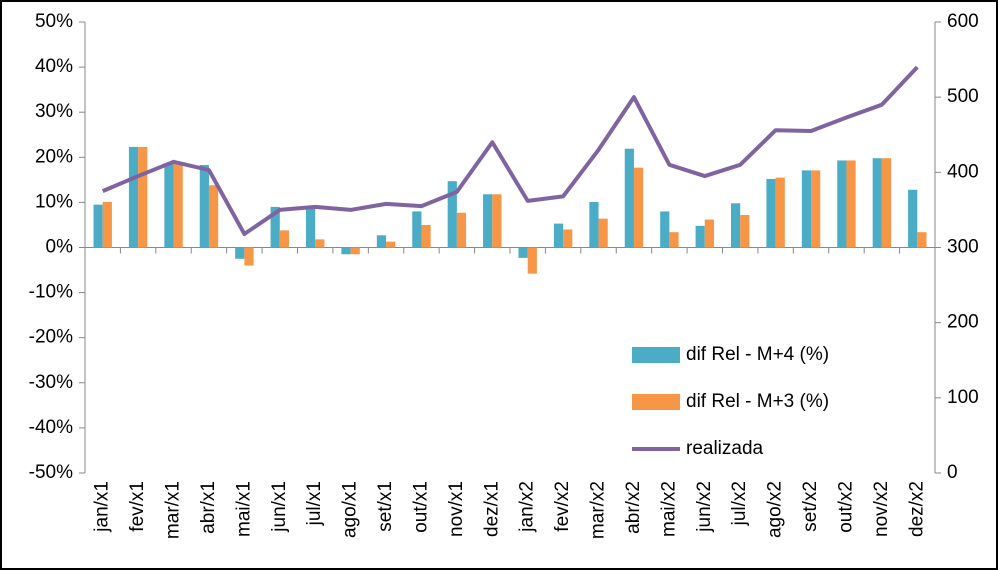 This screenshot has height=570, width=998. Describe the element at coordinates (385, 506) in the screenshot. I see `x-tick-label: set/x1` at that location.